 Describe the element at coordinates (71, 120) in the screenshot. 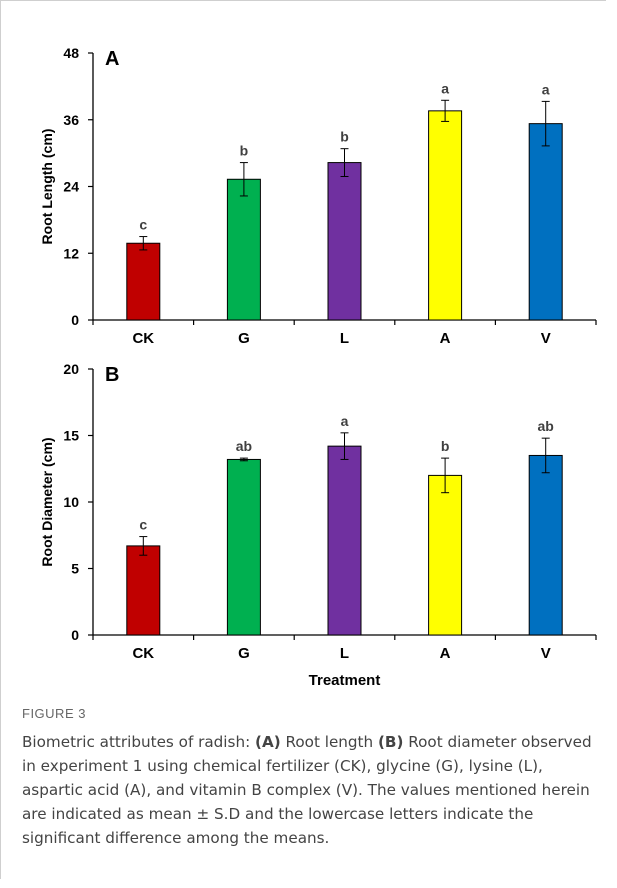

I see `y-tick-label: 36` at that location.